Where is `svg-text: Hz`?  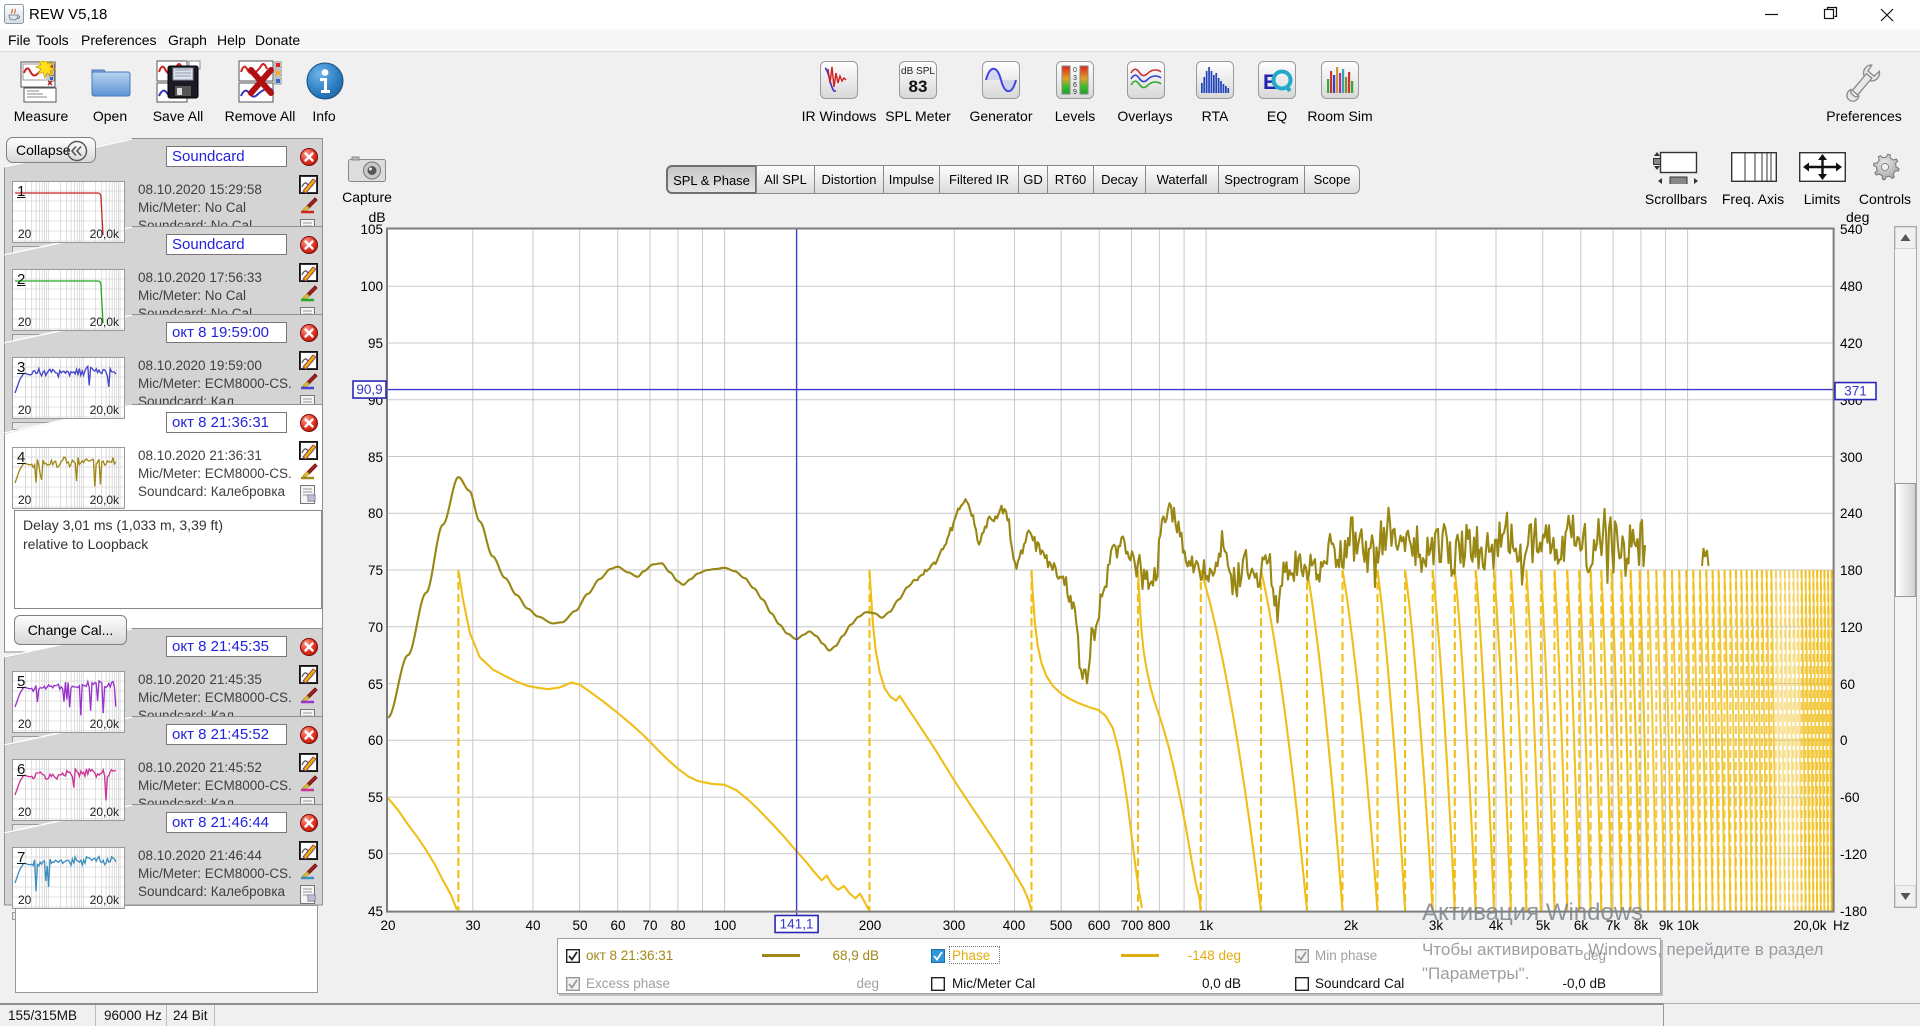
svg-text: Hz is located at coordinates (1841, 925).